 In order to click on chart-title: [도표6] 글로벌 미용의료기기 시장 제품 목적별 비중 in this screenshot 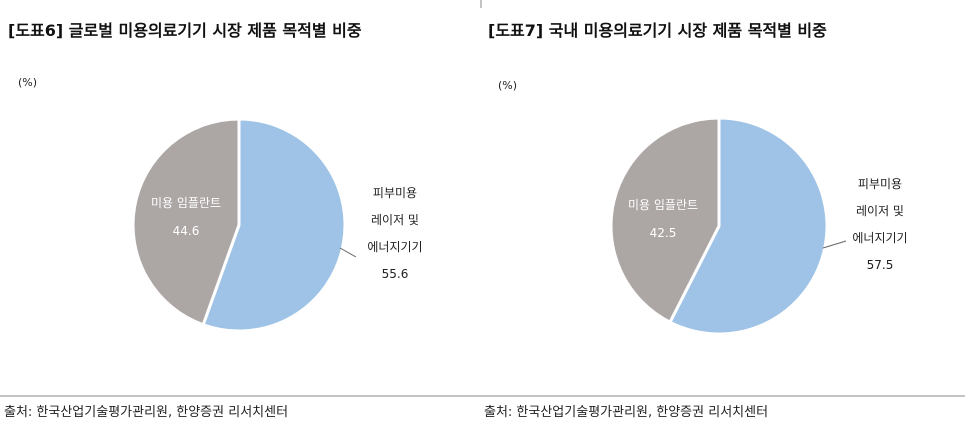, I will do `click(185, 30)`.